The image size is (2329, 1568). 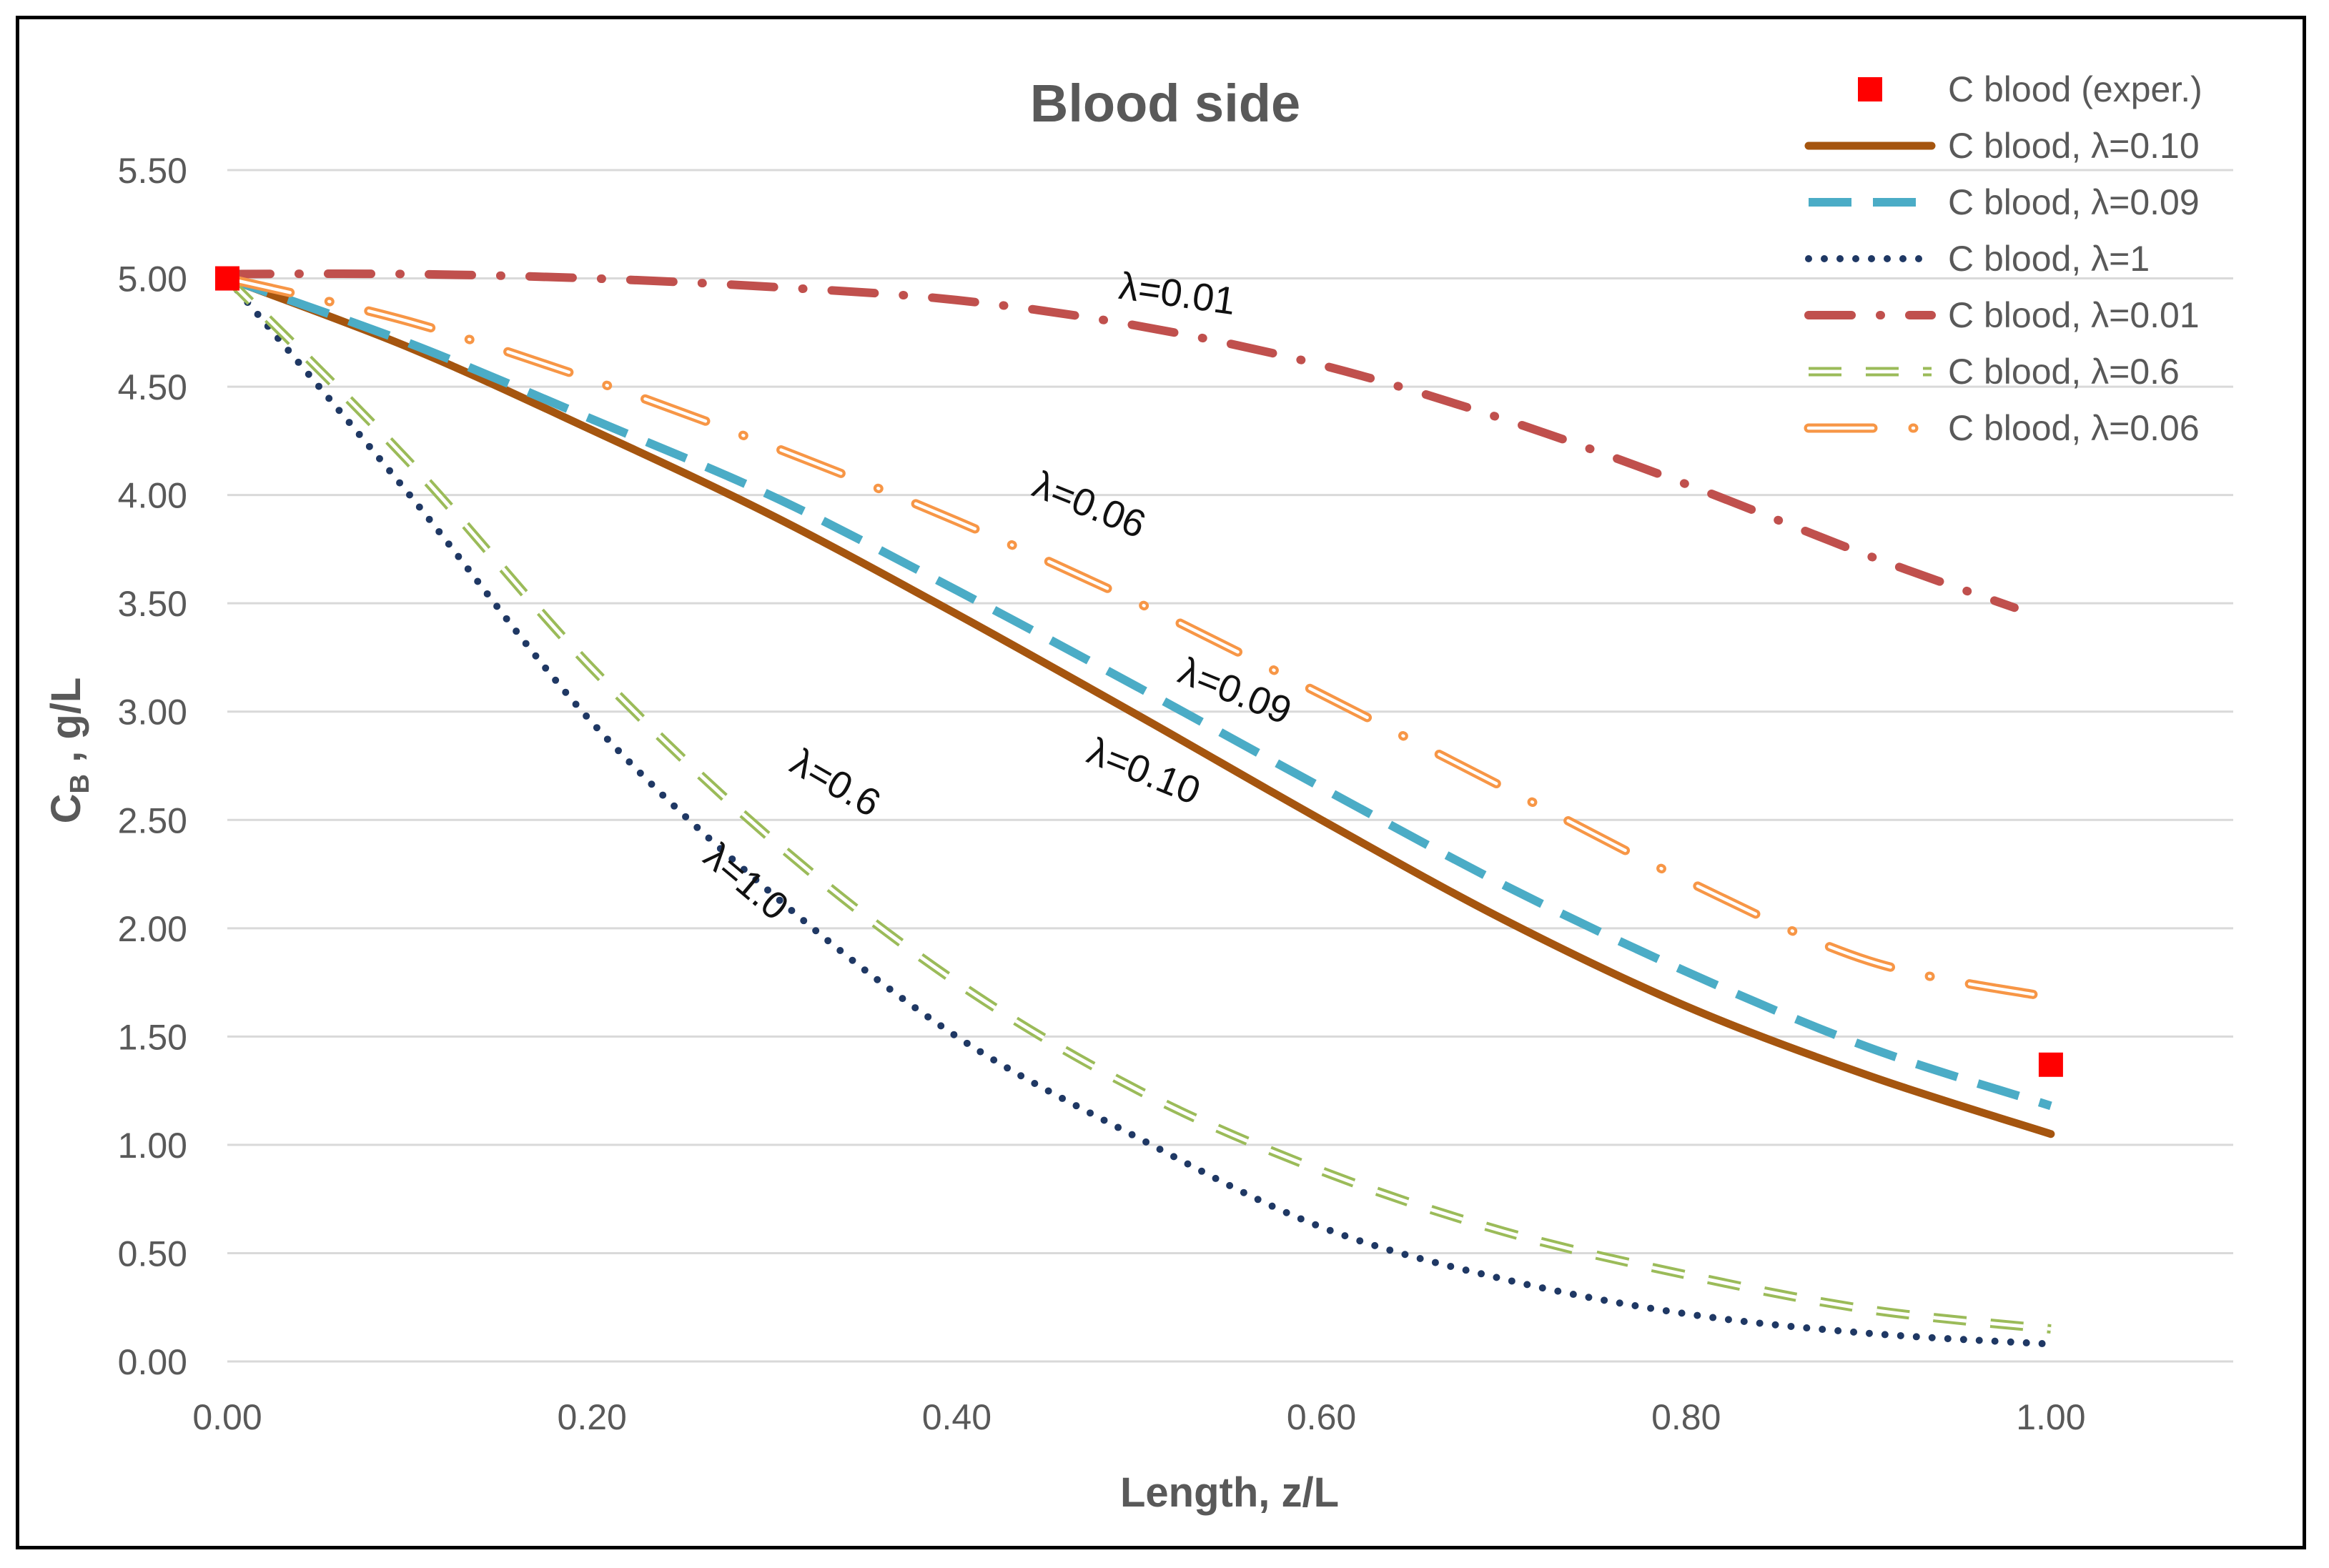 I want to click on x-tick-label: 0.80, so click(x=1686, y=1417).